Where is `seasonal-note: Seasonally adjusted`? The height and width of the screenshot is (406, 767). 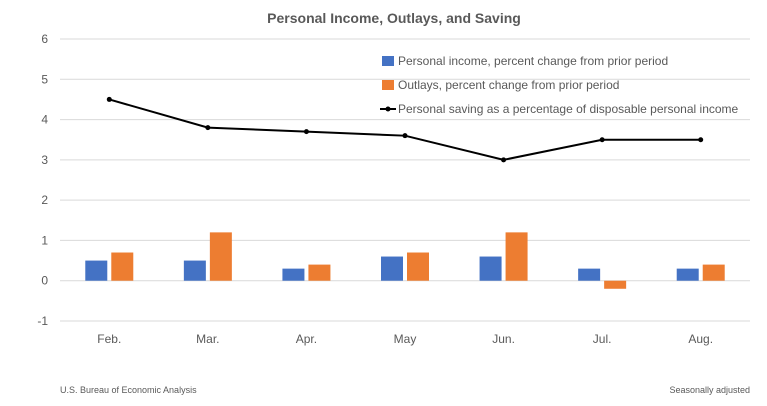 seasonal-note: Seasonally adjusted is located at coordinates (709, 390).